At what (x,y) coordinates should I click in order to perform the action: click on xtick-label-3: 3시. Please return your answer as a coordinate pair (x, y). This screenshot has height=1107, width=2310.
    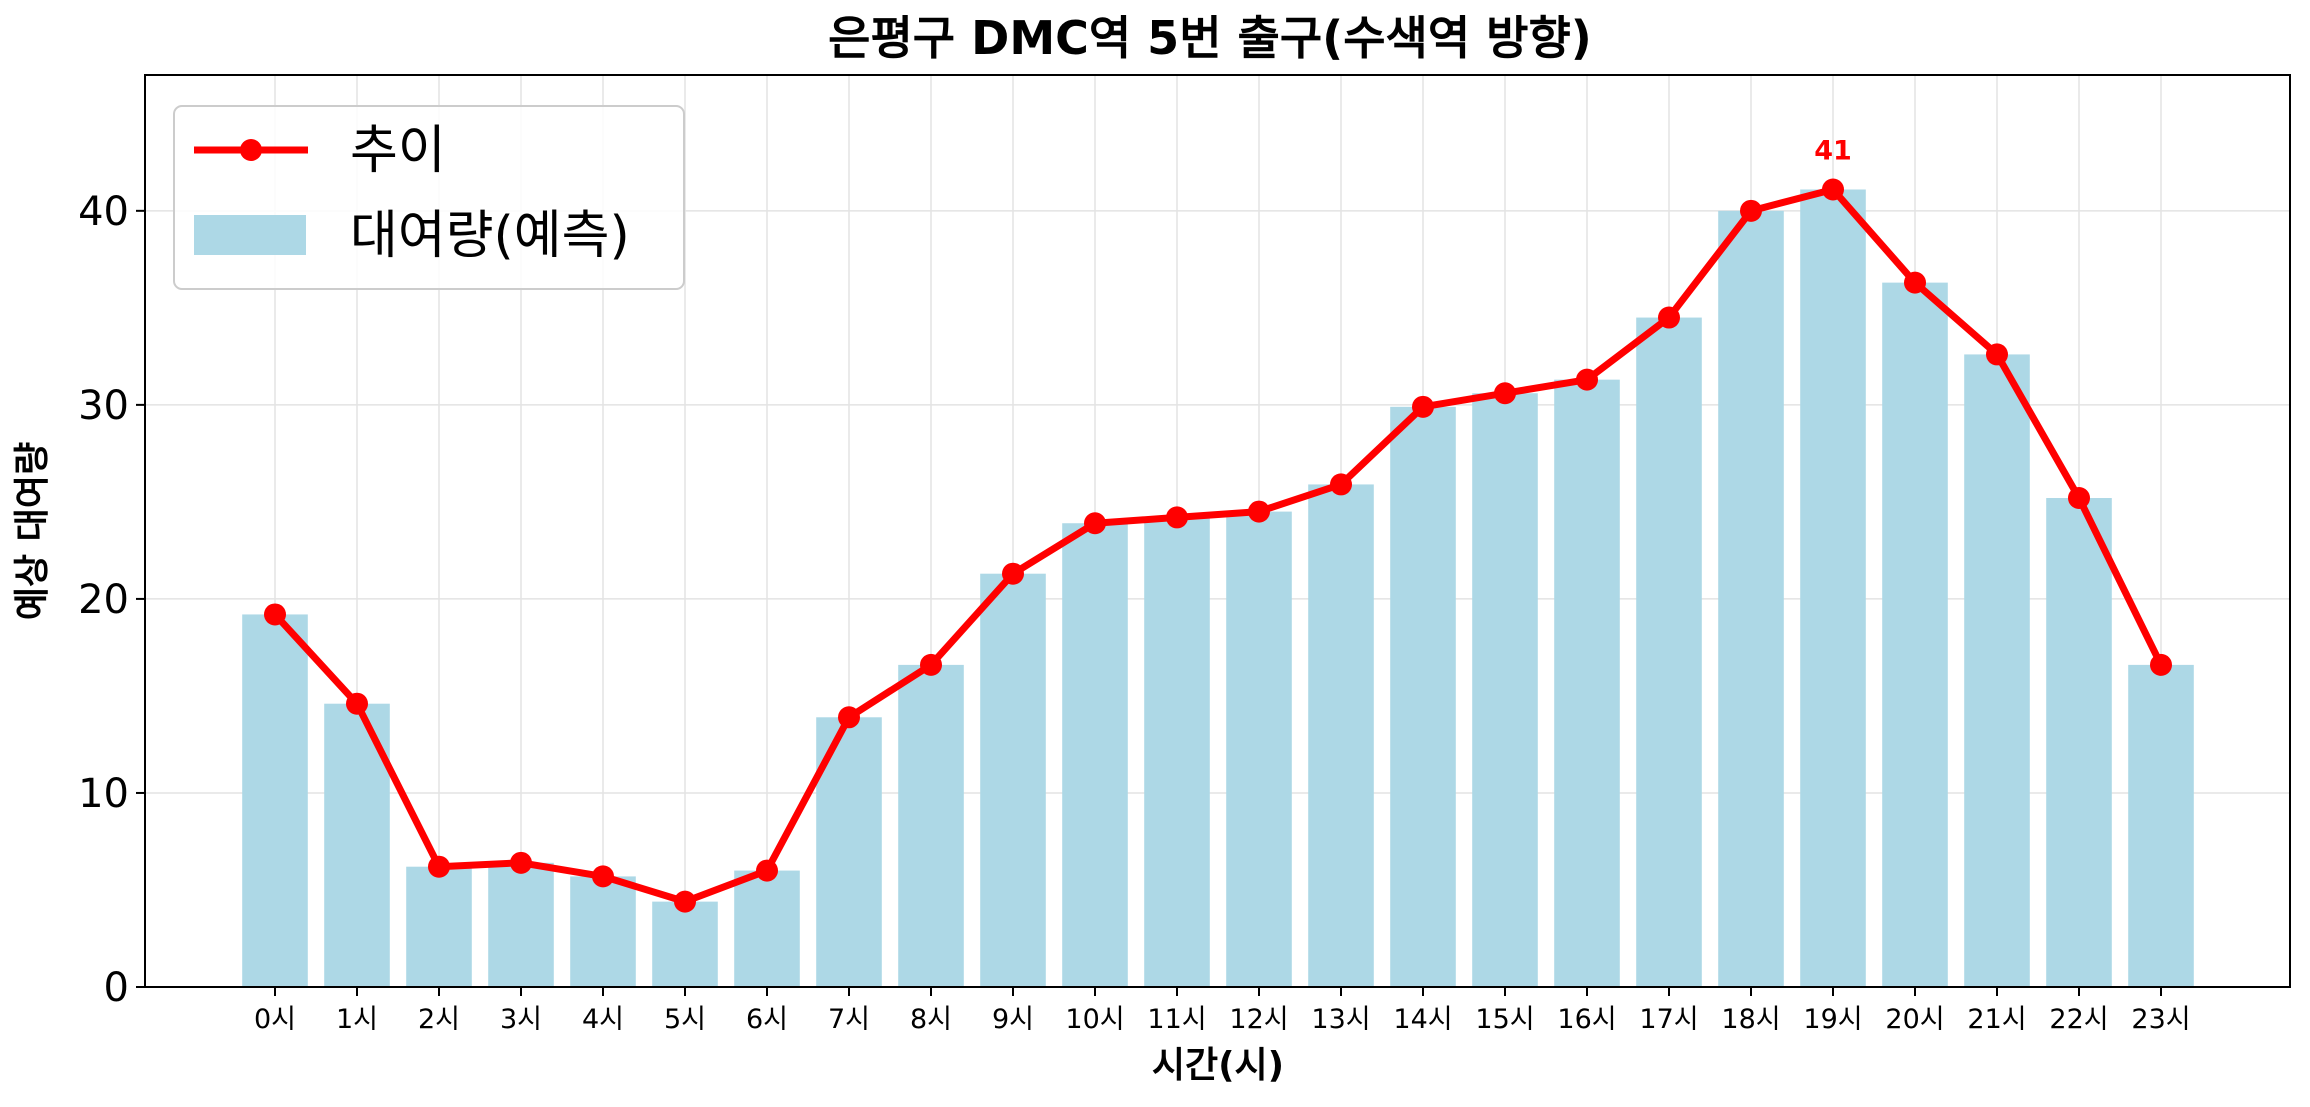
    Looking at the image, I should click on (521, 1019).